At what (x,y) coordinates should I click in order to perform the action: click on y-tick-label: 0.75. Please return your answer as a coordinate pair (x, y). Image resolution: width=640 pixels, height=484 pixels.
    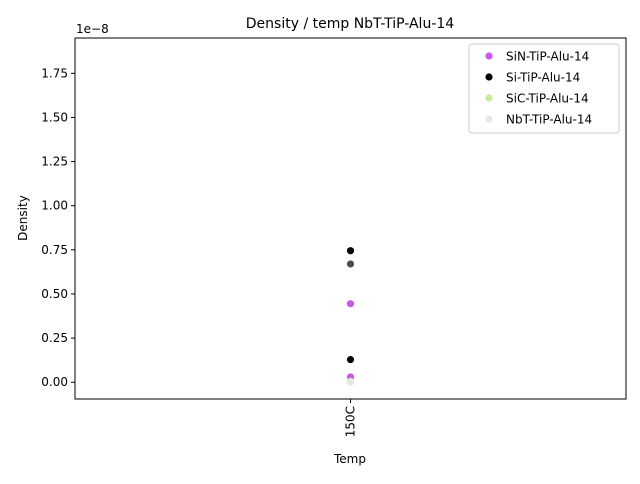
    Looking at the image, I should click on (54, 250).